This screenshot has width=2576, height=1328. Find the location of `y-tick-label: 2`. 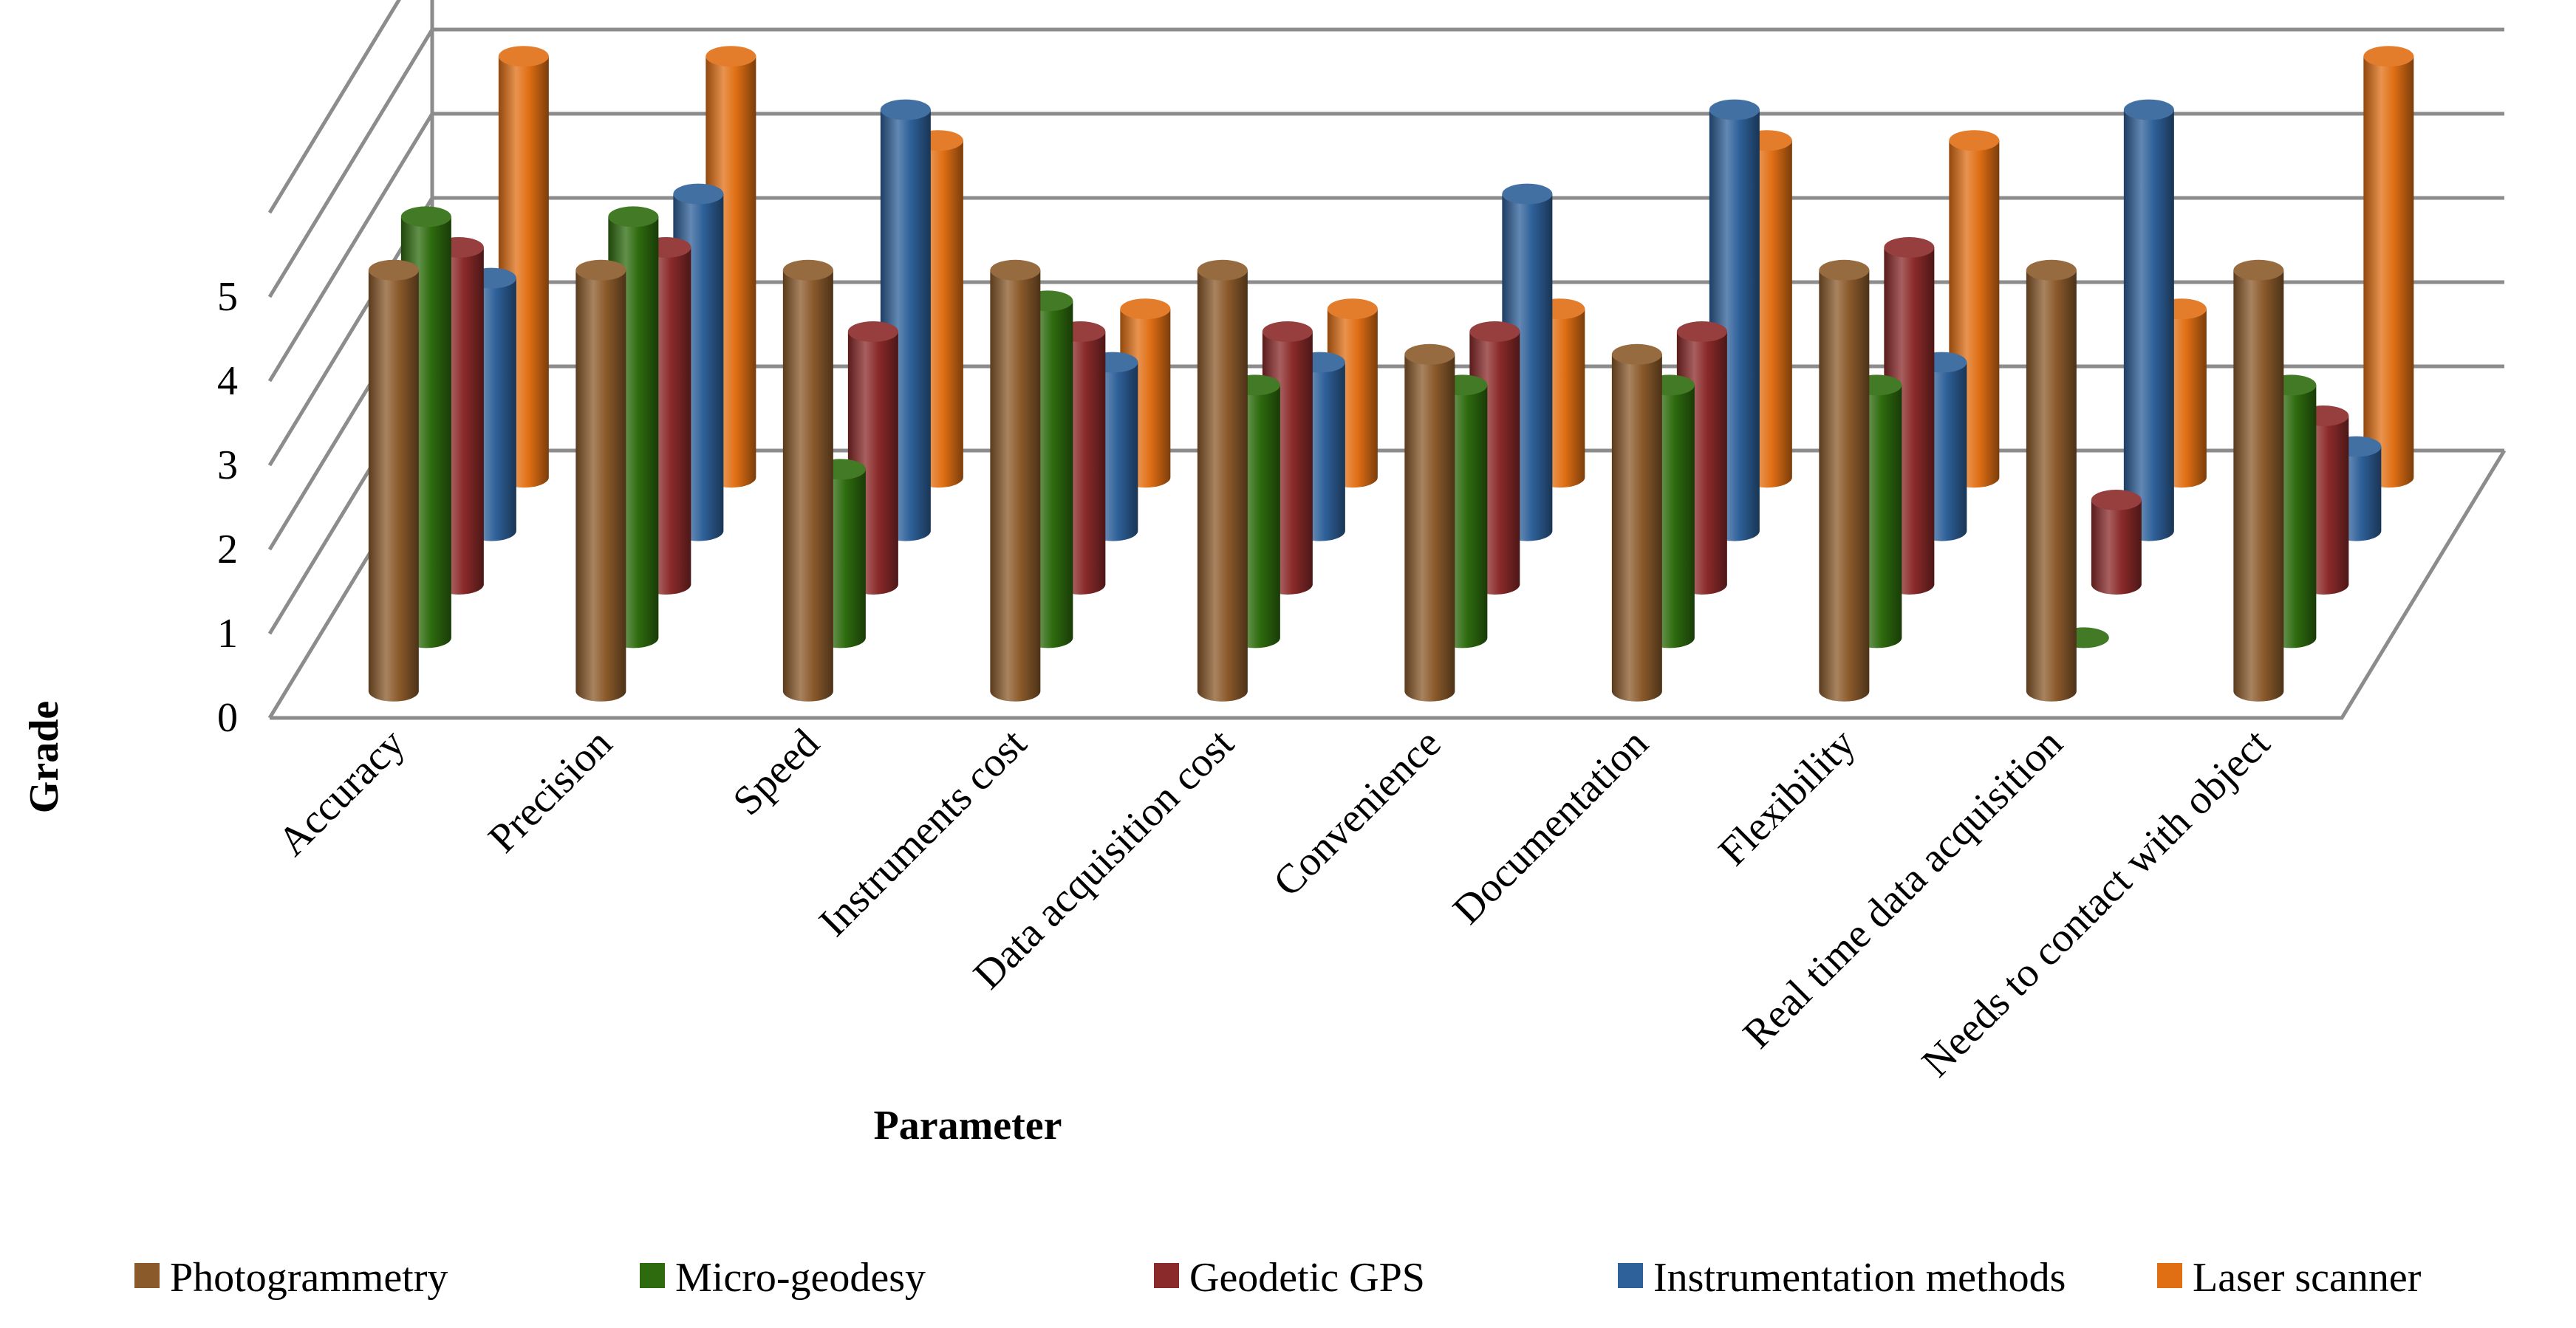

y-tick-label: 2 is located at coordinates (227, 549).